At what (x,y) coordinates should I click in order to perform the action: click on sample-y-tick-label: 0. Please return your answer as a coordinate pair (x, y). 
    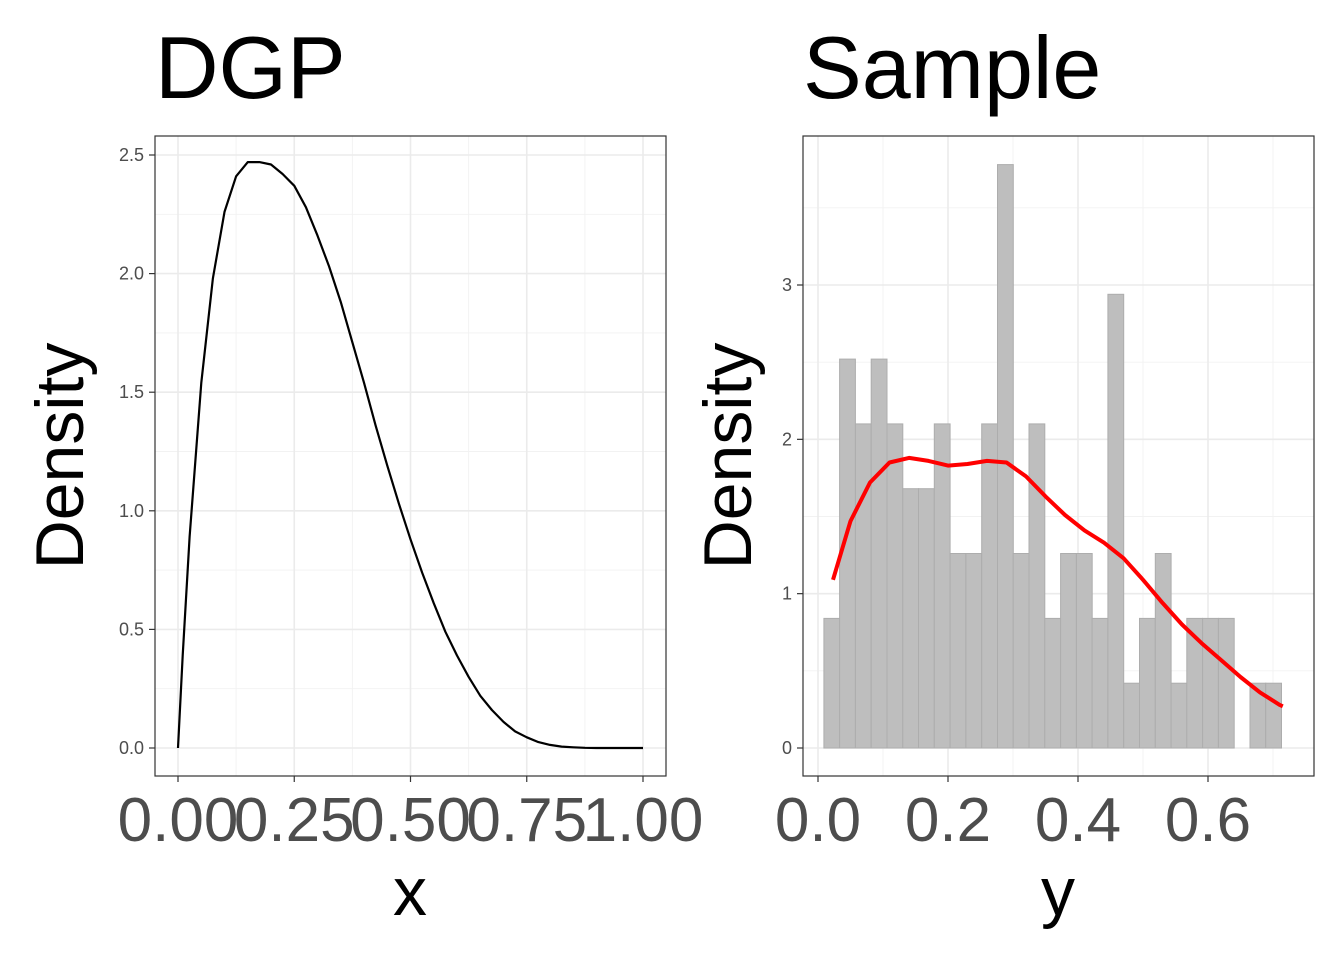
    Looking at the image, I should click on (787, 748).